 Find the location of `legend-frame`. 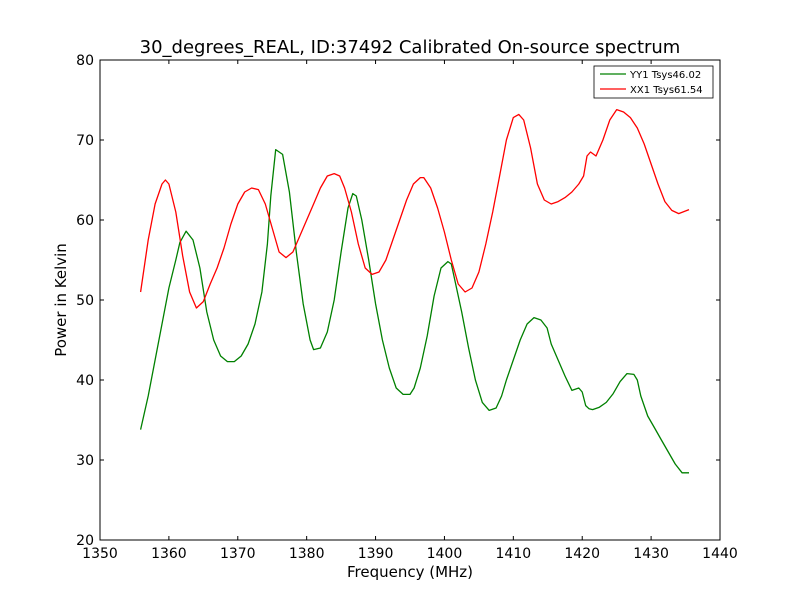

legend-frame is located at coordinates (653, 82).